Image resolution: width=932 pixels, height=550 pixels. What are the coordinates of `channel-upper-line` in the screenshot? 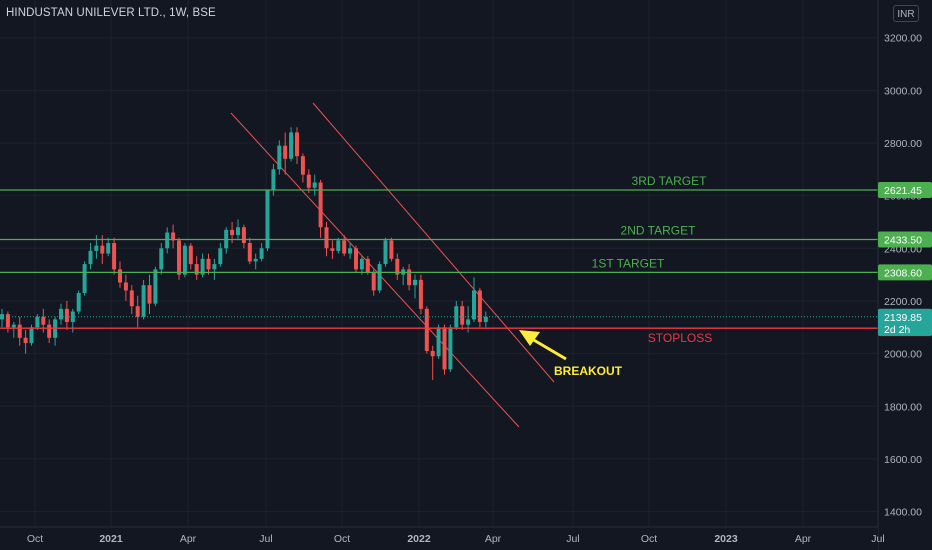 It's located at (433, 242).